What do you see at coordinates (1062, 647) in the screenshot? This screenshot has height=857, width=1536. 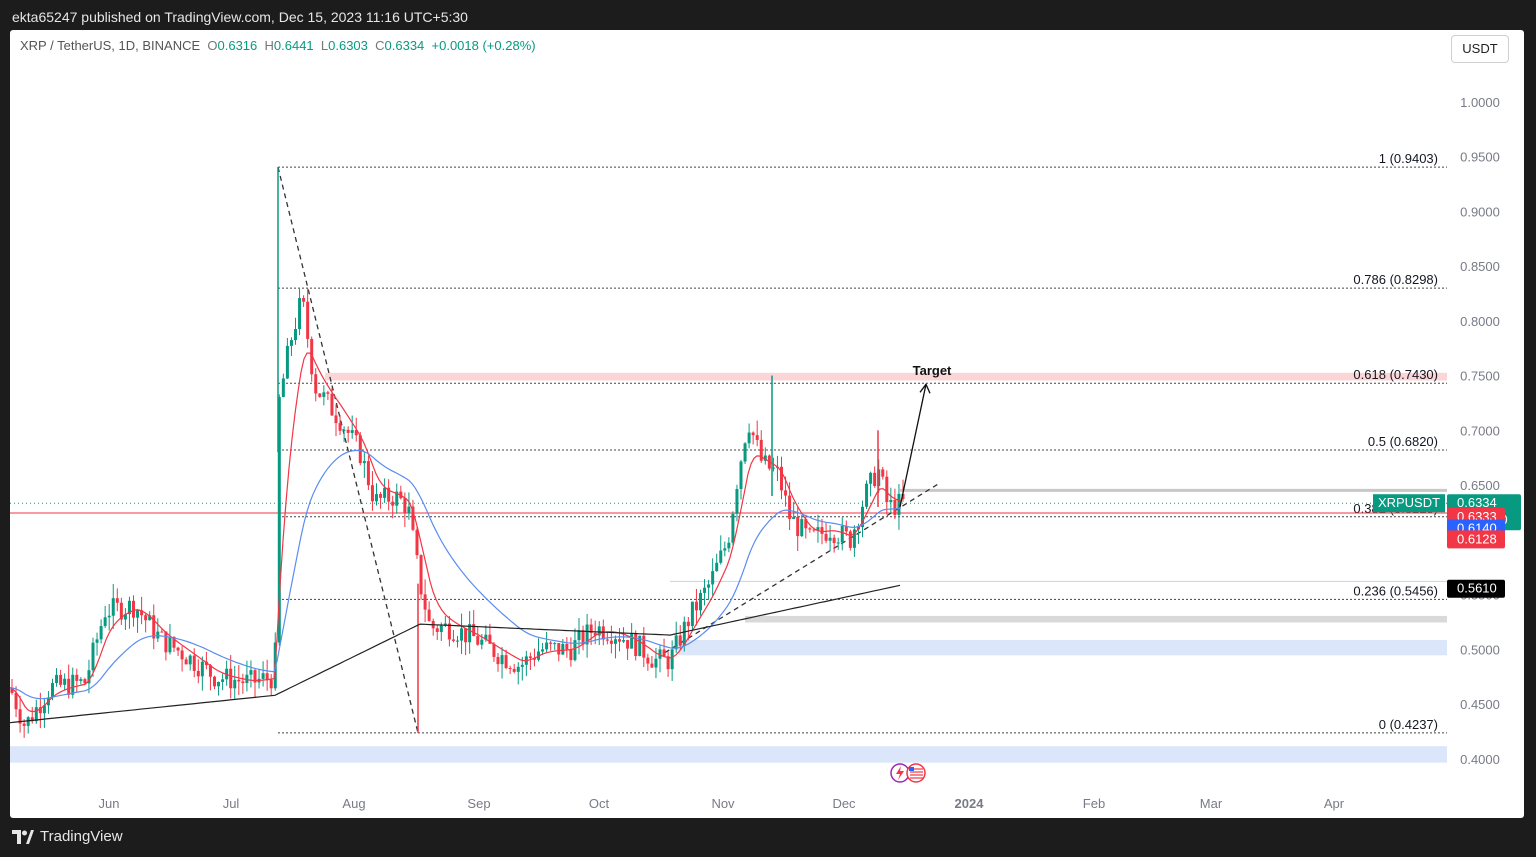 I see `zone-support-blue` at bounding box center [1062, 647].